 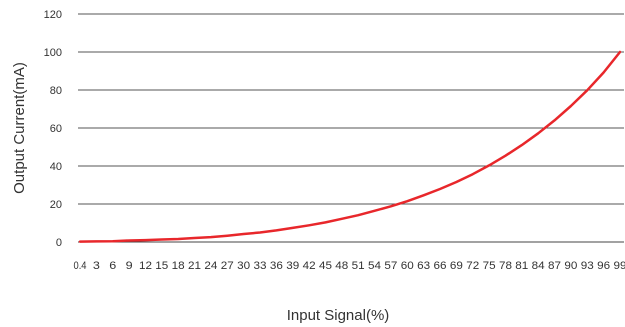 What do you see at coordinates (338, 315) in the screenshot?
I see `x-axis-label: Input Signal(%)` at bounding box center [338, 315].